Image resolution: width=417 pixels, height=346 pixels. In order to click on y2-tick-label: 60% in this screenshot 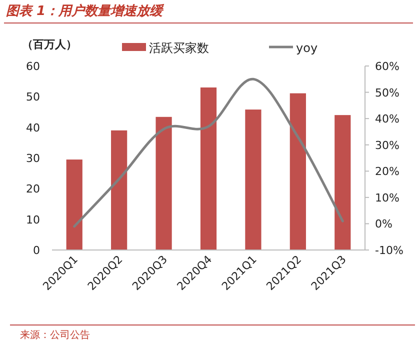, I will do `click(387, 66)`.